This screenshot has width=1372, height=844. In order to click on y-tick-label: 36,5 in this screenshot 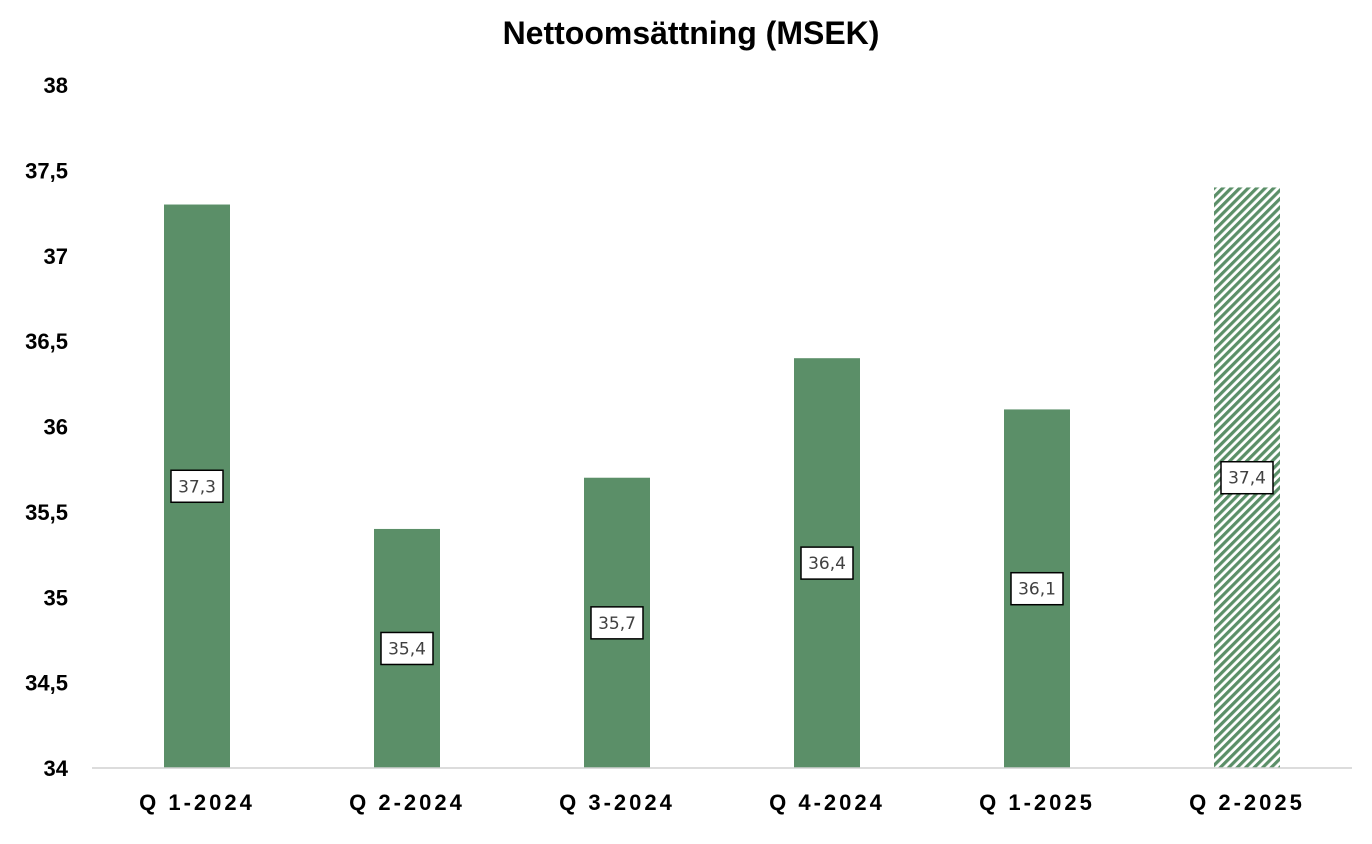, I will do `click(46, 341)`.